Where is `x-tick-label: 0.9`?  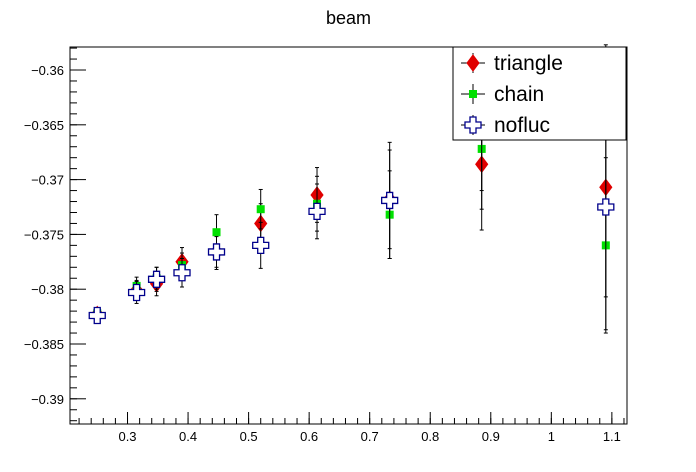 x-tick-label: 0.9 is located at coordinates (491, 436).